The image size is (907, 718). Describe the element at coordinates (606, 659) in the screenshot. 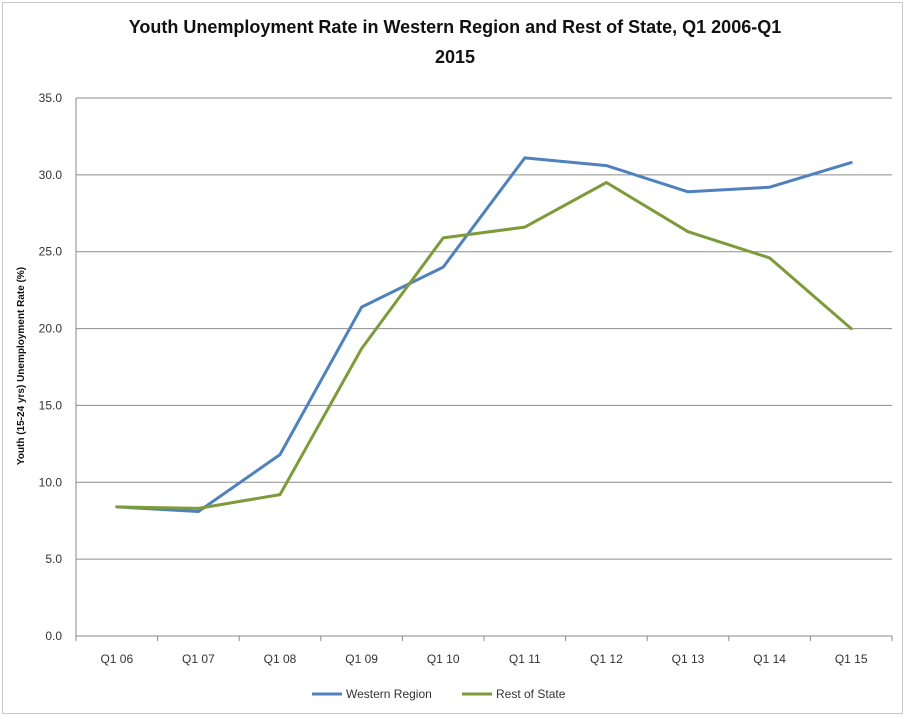

I see `x-tick-label: Q1 12` at that location.